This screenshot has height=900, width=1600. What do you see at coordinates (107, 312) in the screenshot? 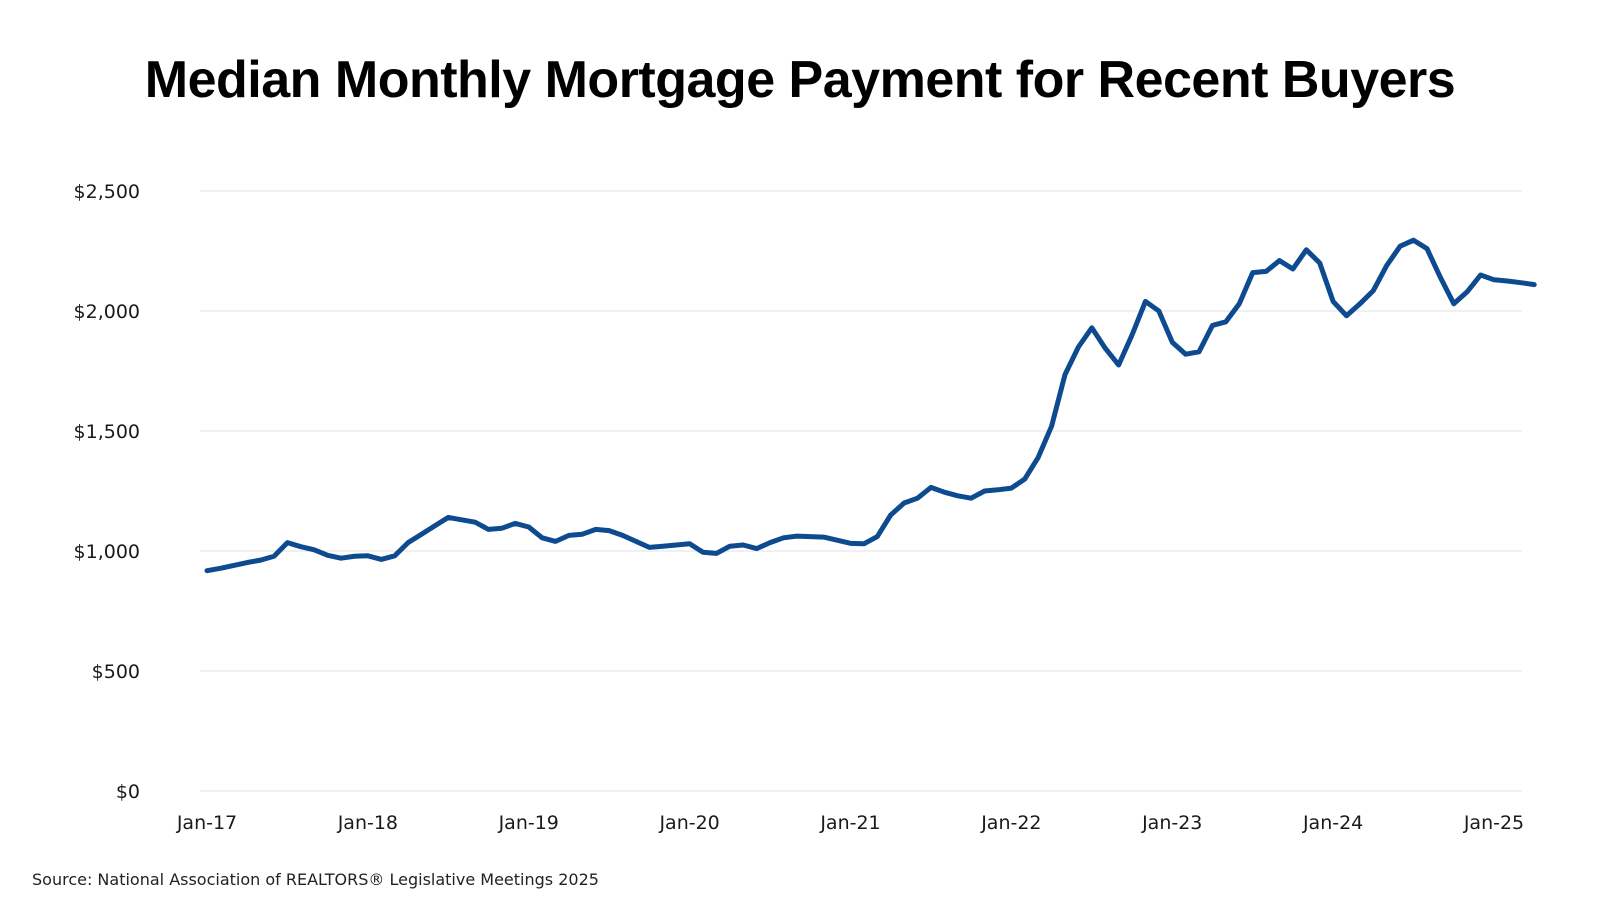
I see `y-tick-label: $2,000` at bounding box center [107, 312].